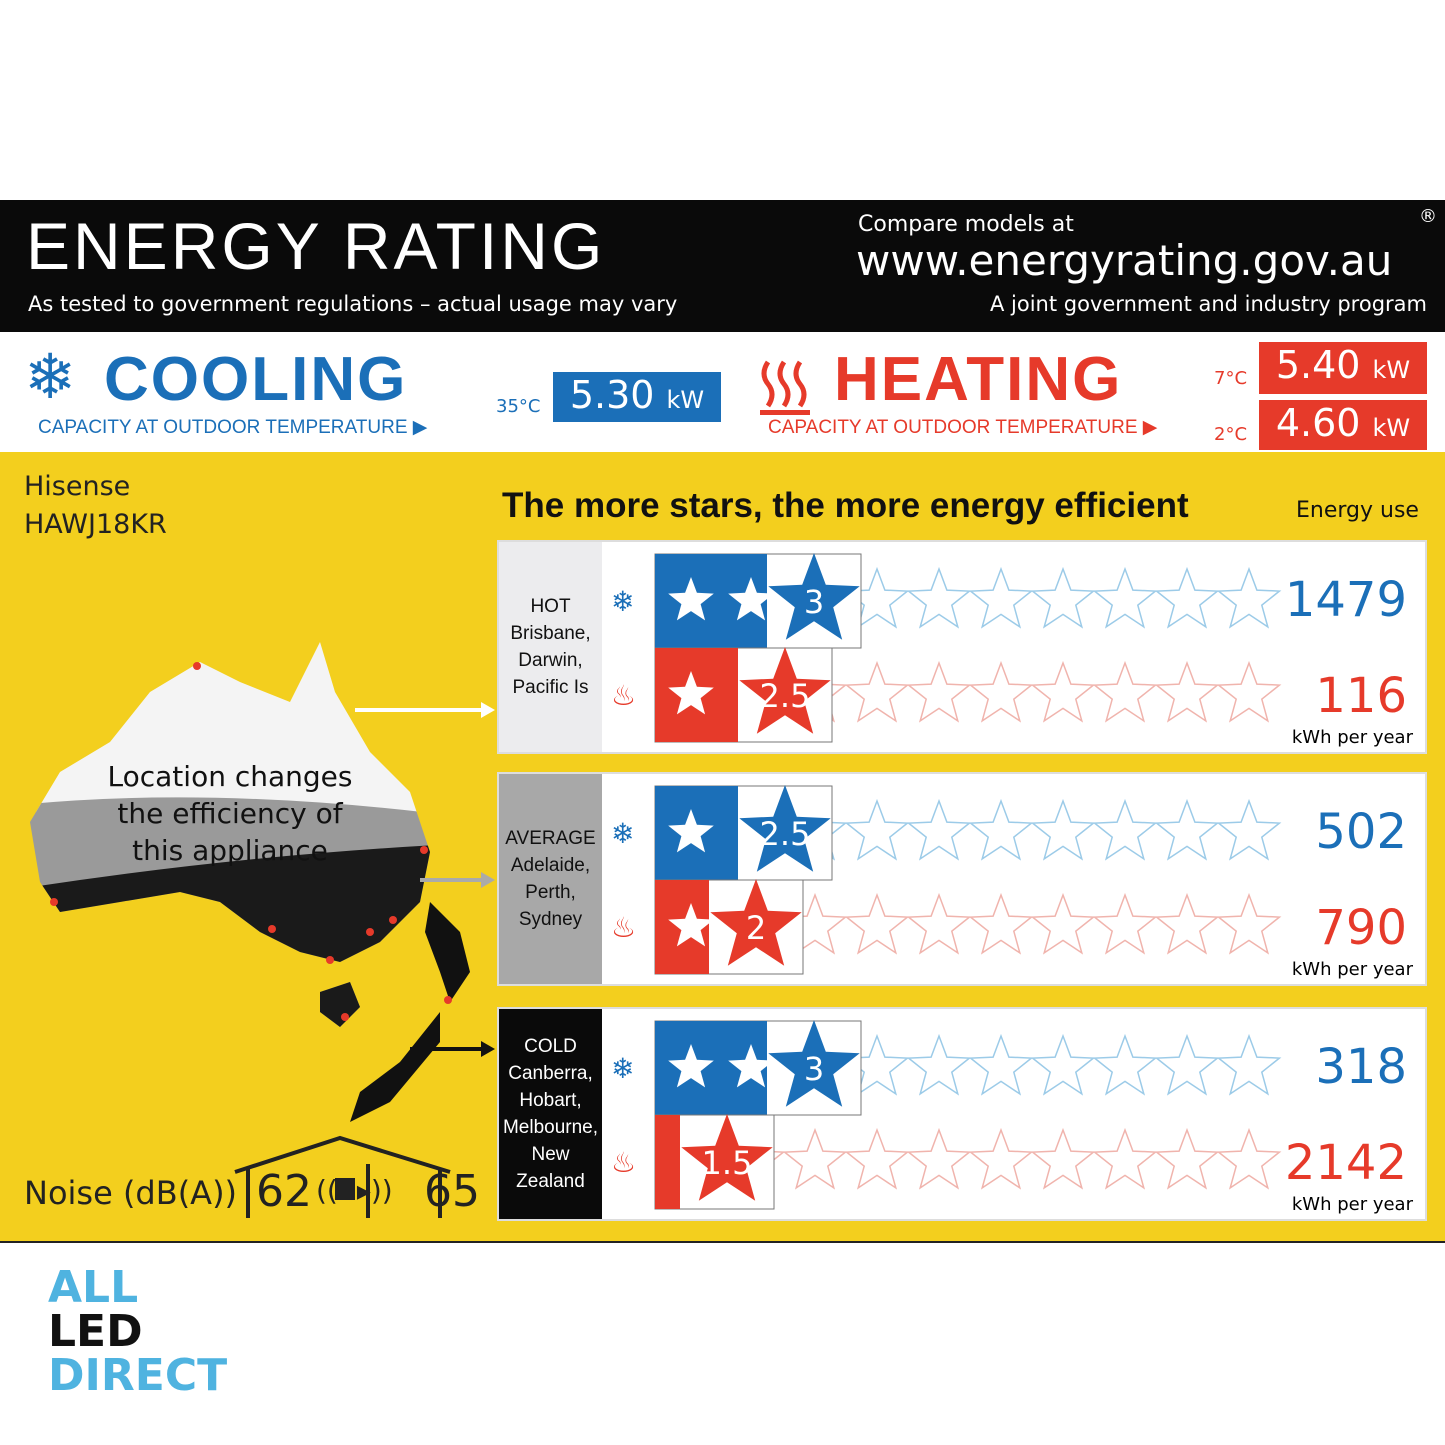  What do you see at coordinates (1345, 600) in the screenshot?
I see `cooling-energy-use: 1479` at bounding box center [1345, 600].